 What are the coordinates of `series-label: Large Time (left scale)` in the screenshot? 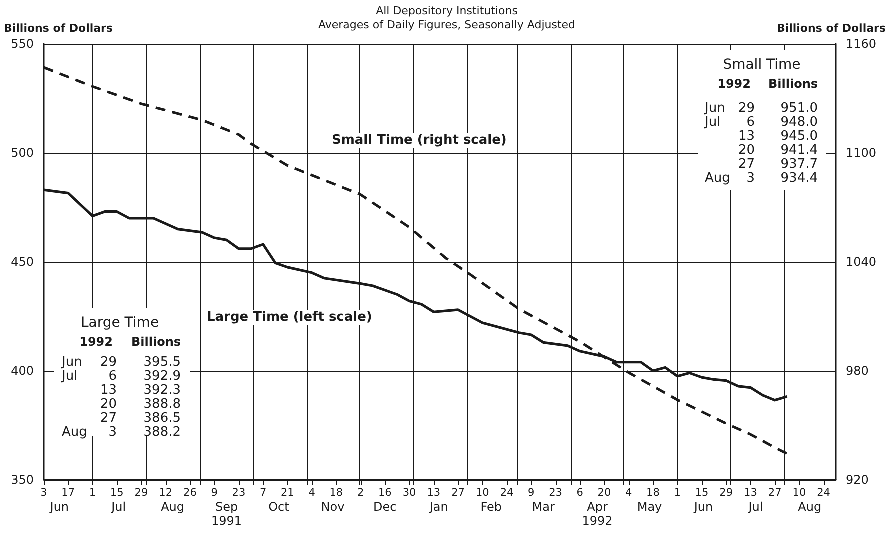 It's located at (289, 317).